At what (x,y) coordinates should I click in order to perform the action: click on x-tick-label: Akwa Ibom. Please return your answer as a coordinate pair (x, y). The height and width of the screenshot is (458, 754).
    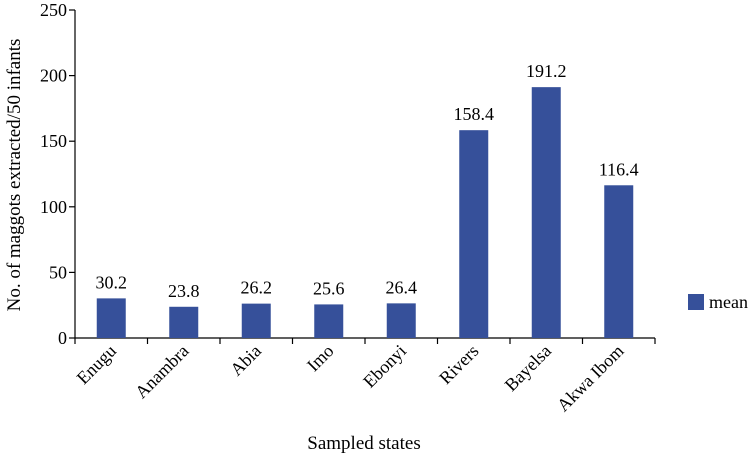
    Looking at the image, I should click on (590, 378).